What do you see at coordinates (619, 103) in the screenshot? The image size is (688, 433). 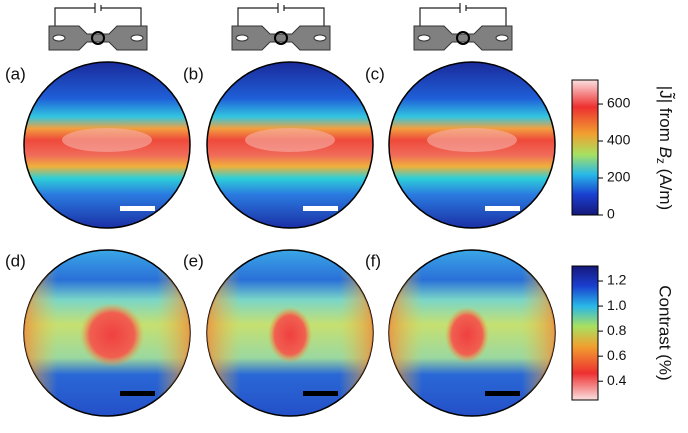 I see `colorbar-tick-label: 600` at bounding box center [619, 103].